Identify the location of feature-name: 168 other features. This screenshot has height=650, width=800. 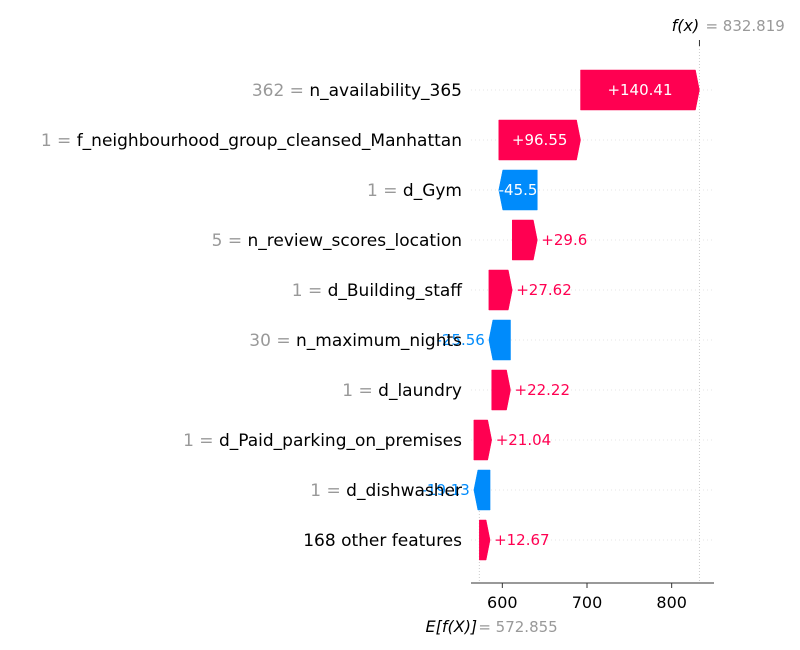
(382, 541).